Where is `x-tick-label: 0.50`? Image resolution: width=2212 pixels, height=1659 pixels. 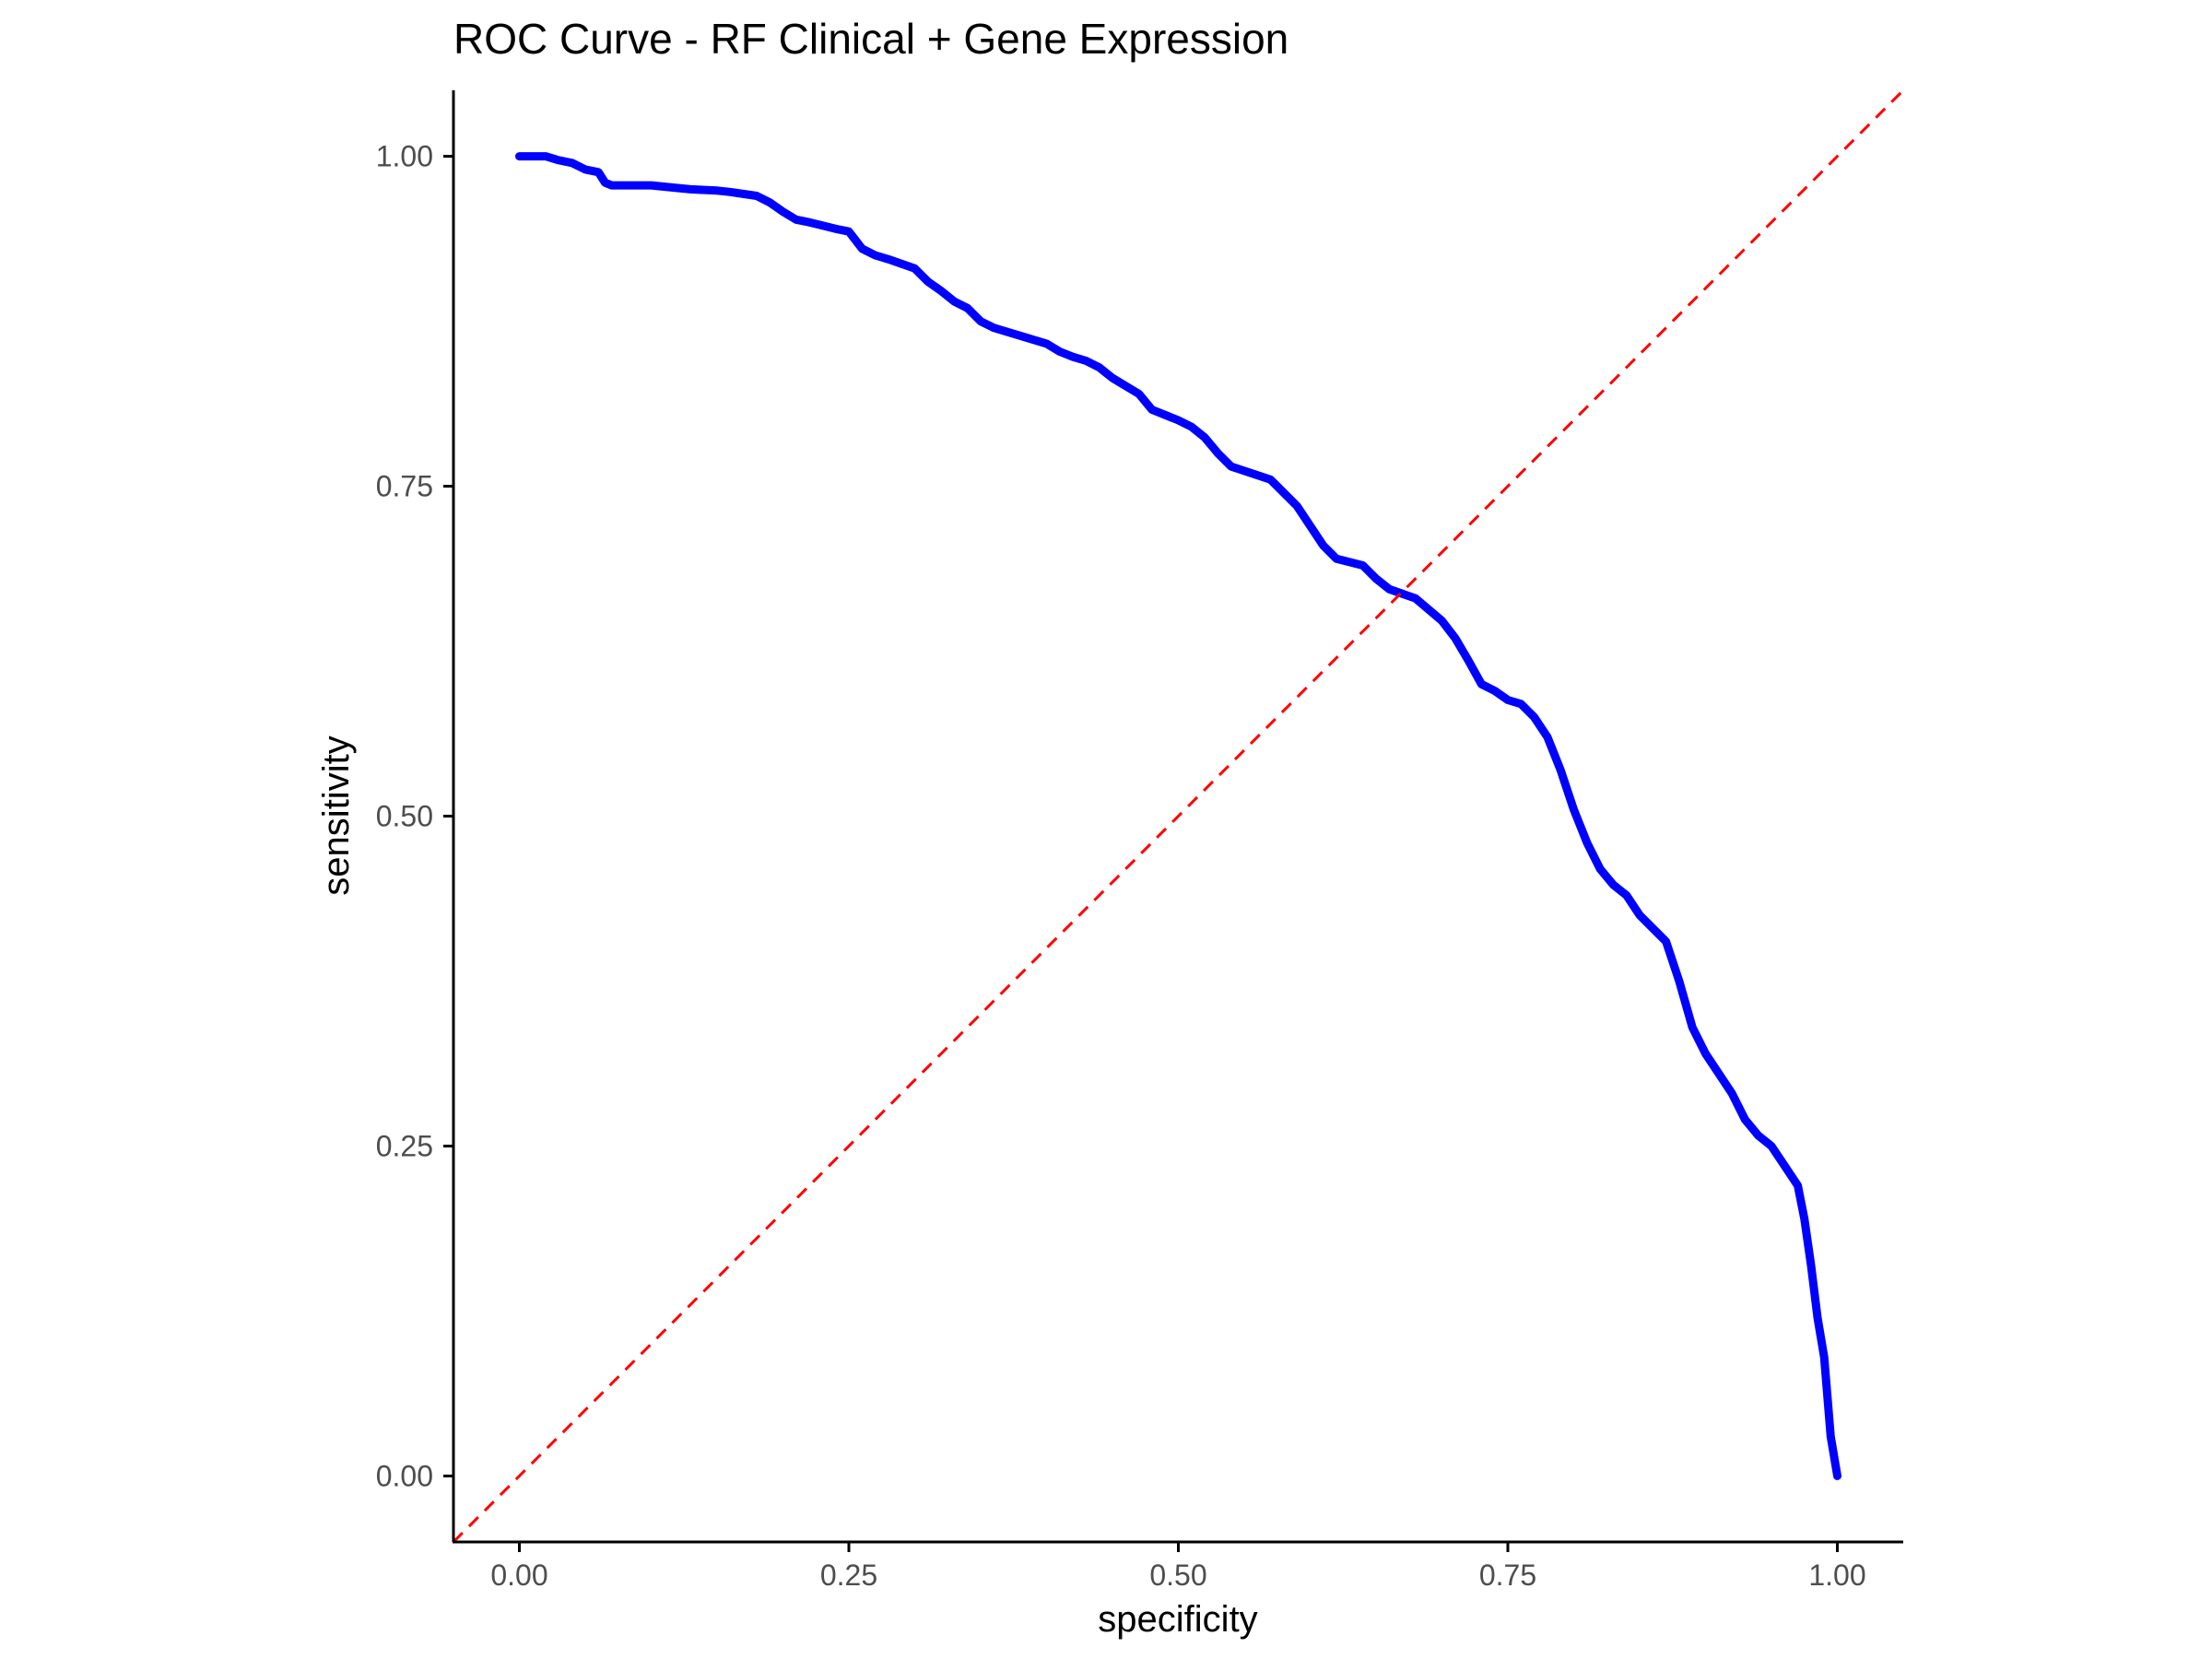
x-tick-label: 0.50 is located at coordinates (1177, 1575).